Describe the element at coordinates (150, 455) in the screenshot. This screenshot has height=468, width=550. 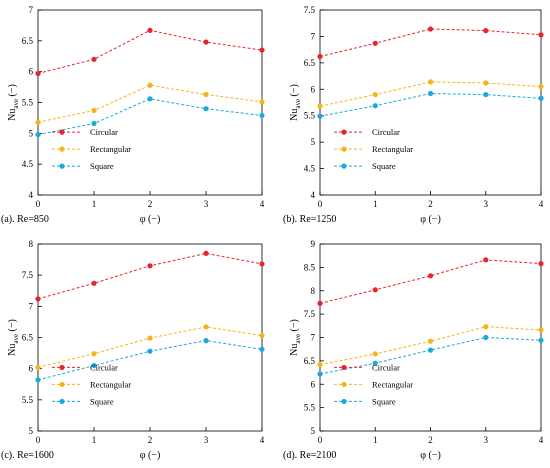
I see `x-axis-label: φ (−)` at that location.